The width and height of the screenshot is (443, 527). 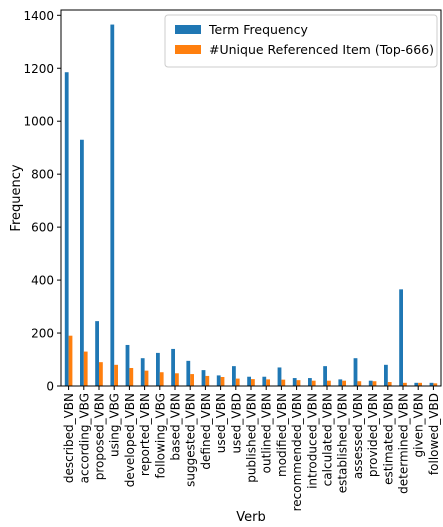 I want to click on y-tick-label: 400, so click(x=42, y=281).